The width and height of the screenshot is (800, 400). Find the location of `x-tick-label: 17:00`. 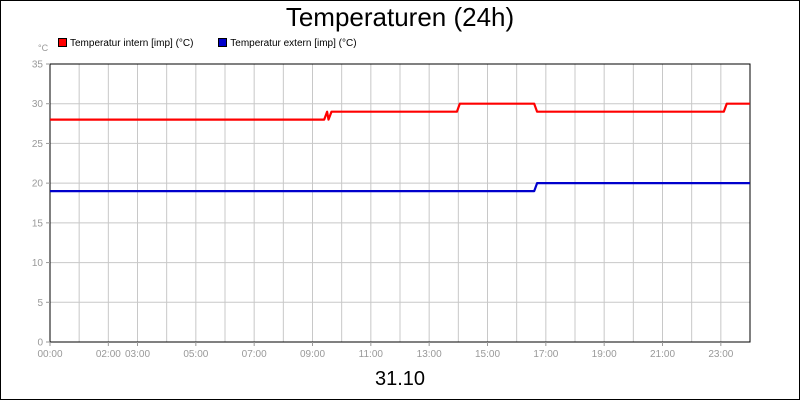

x-tick-label: 17:00 is located at coordinates (545, 354).